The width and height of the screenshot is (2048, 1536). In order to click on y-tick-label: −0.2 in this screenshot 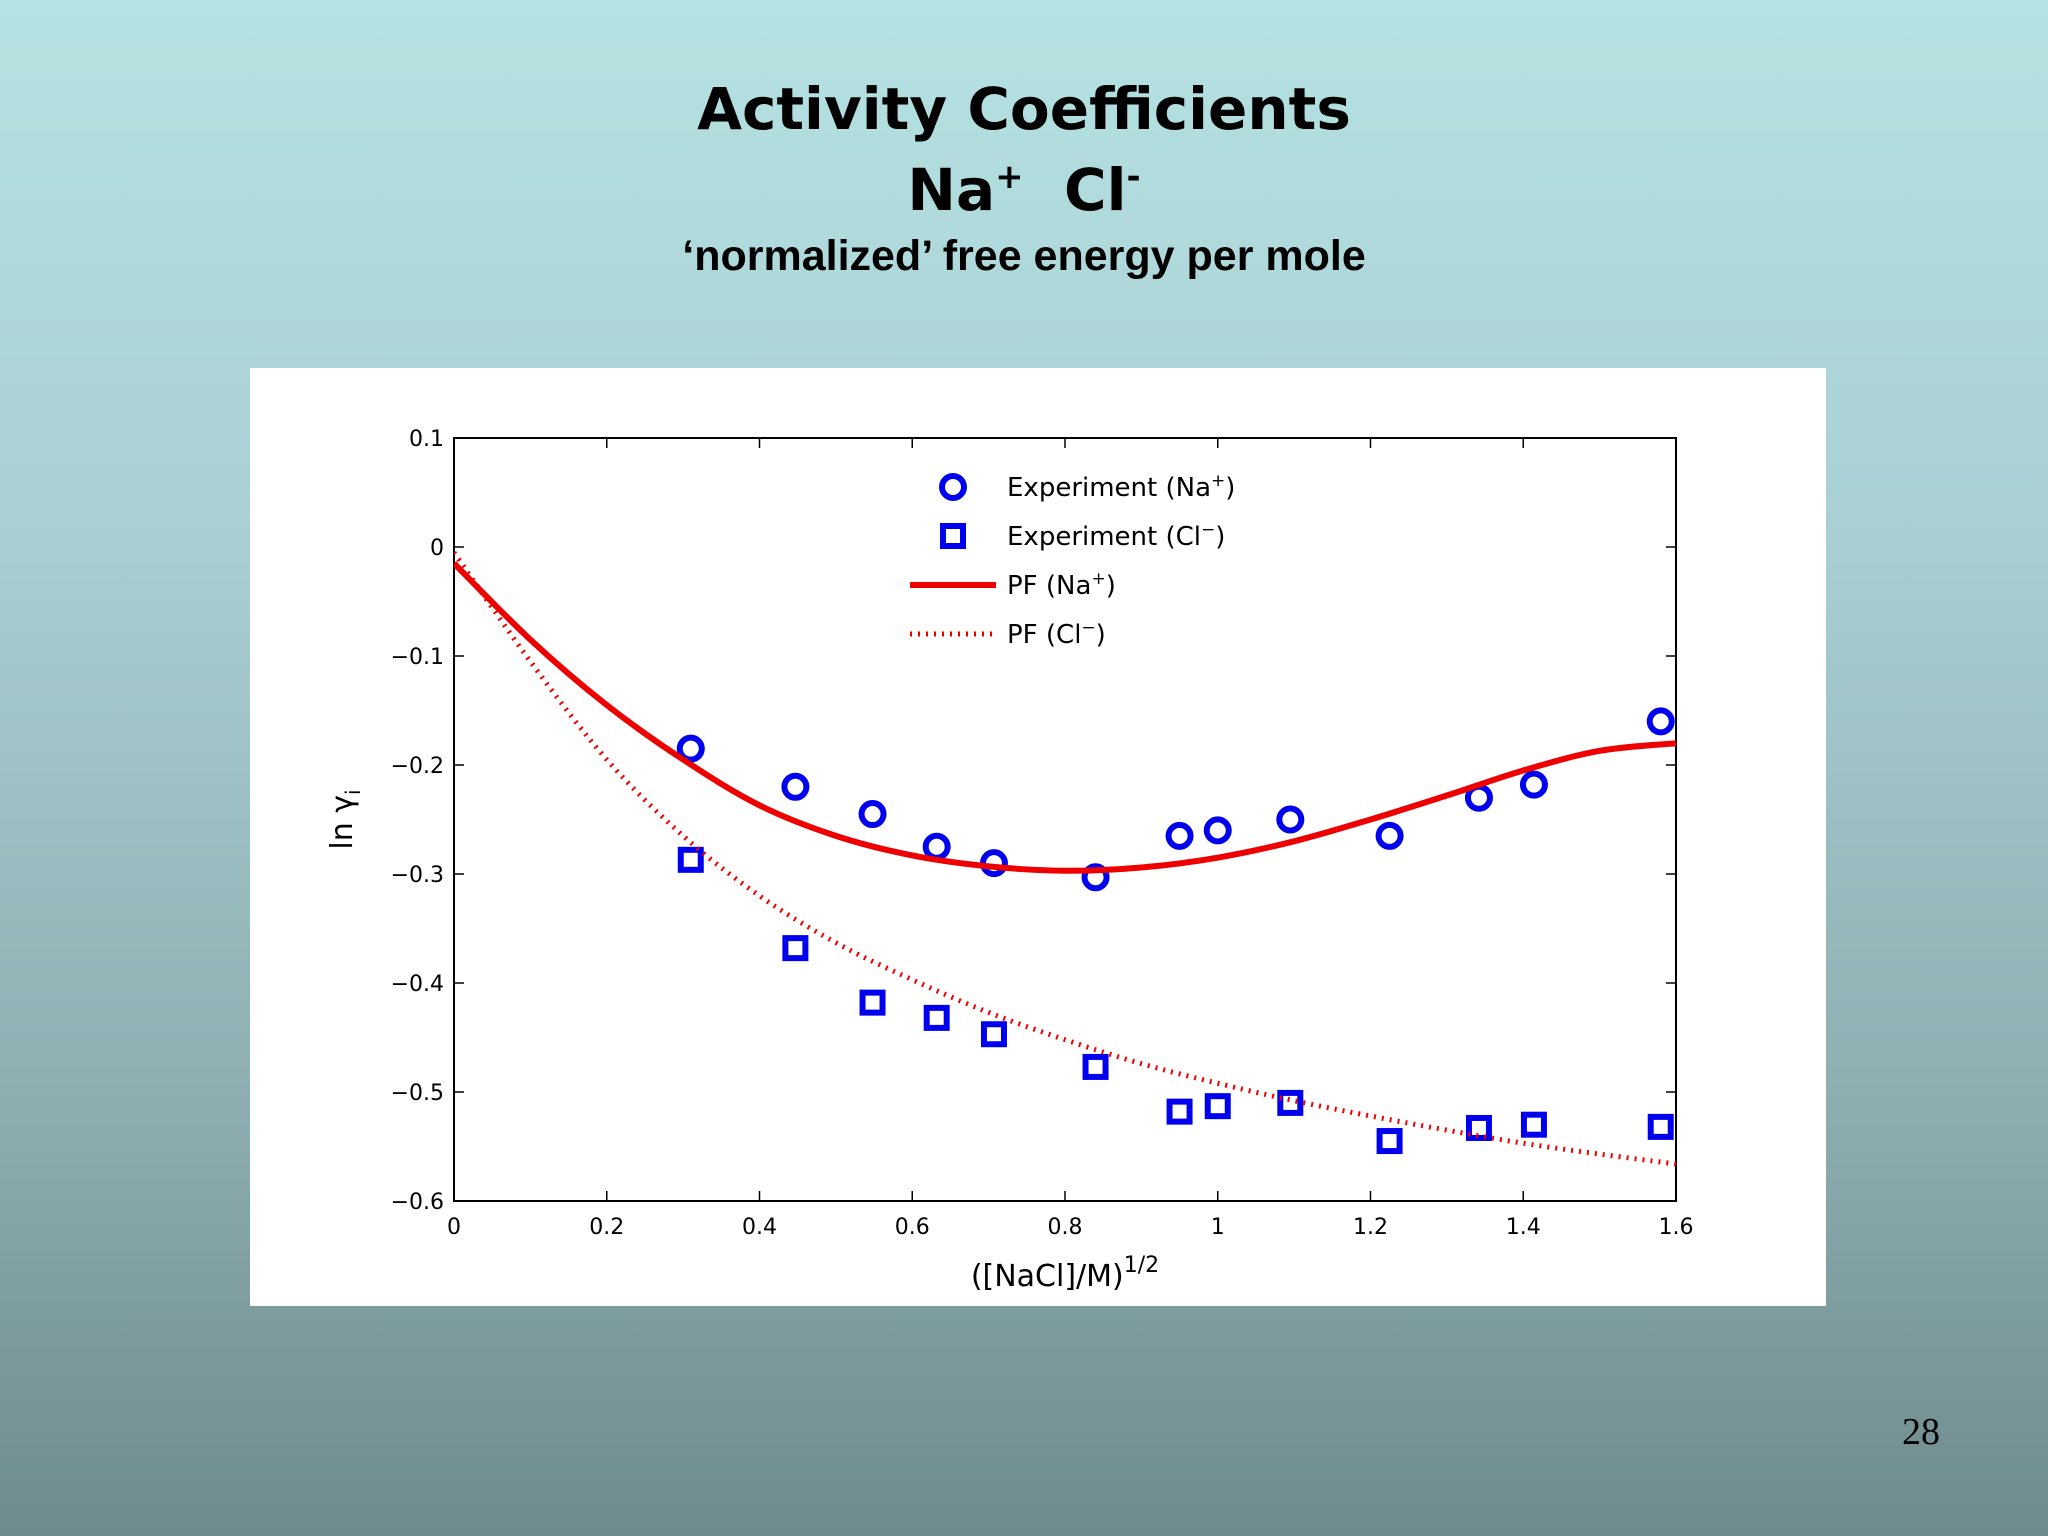, I will do `click(417, 766)`.